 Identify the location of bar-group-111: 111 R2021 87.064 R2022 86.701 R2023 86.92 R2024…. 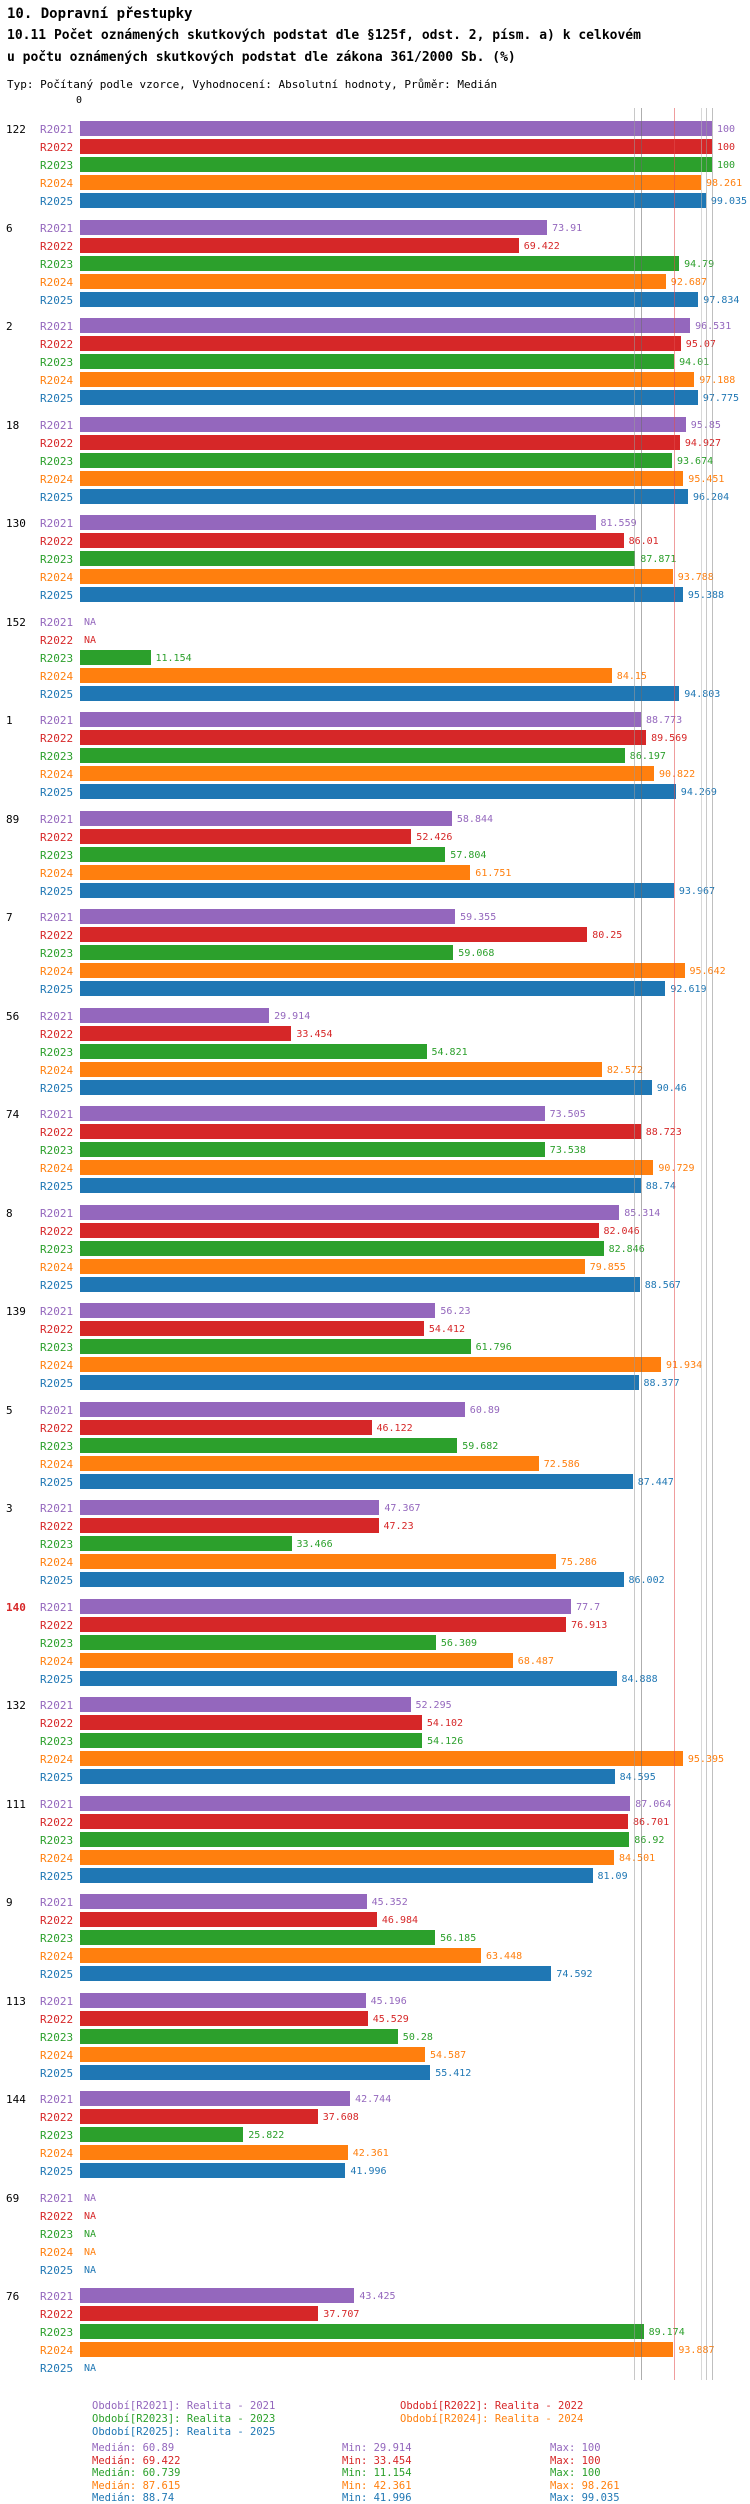
(375, 1844).